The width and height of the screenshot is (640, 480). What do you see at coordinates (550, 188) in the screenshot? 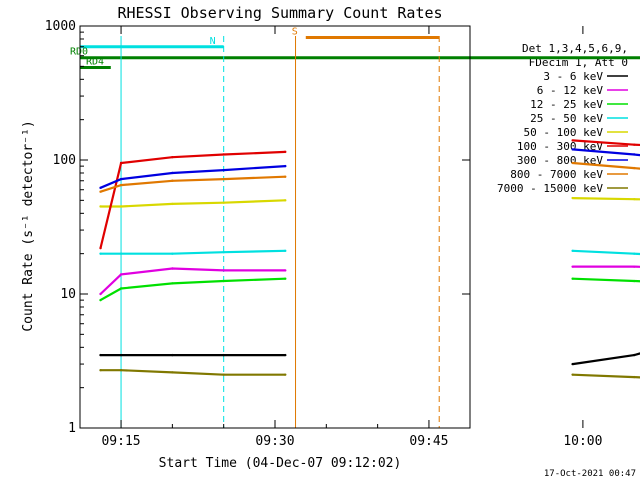
I see `legend-entry: 7000 - 15000 keV` at bounding box center [550, 188].